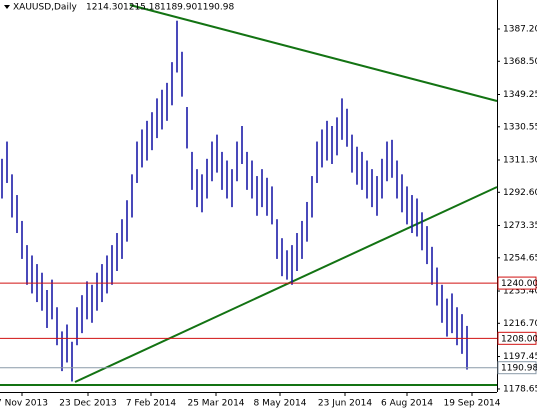 The image size is (537, 413). I want to click on x-tick-label: 19 Sep 2014, so click(471, 404).